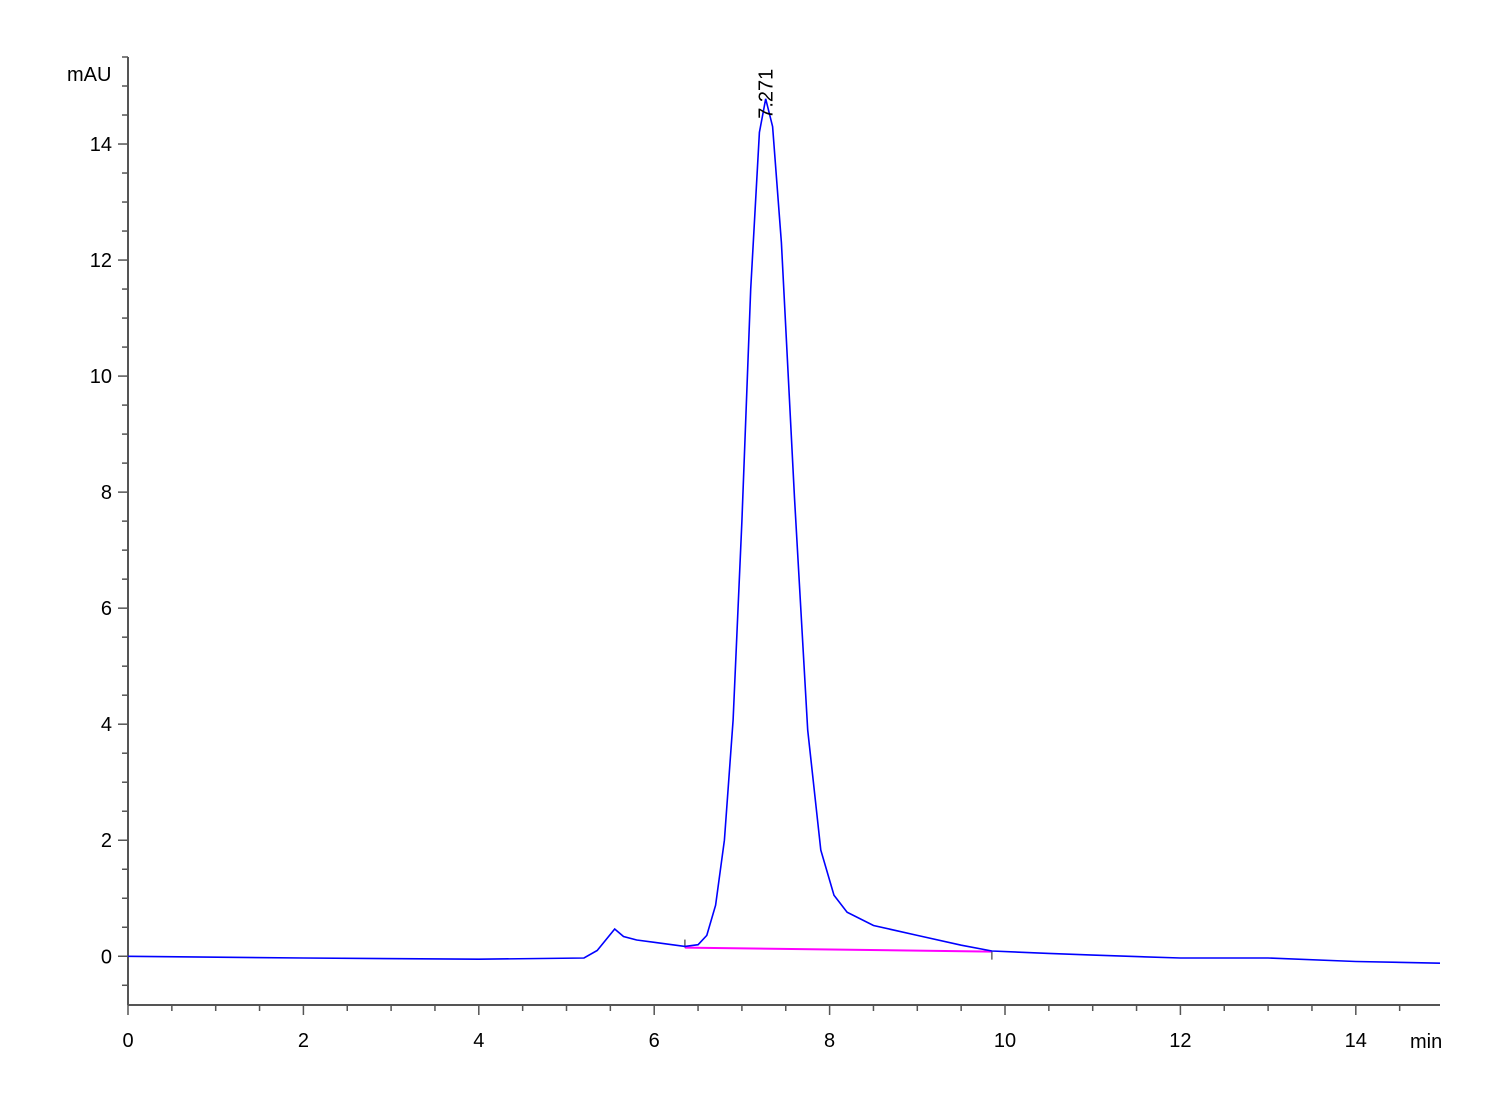 The image size is (1500, 1100). What do you see at coordinates (654, 1041) in the screenshot?
I see `x-tick-label: 6` at bounding box center [654, 1041].